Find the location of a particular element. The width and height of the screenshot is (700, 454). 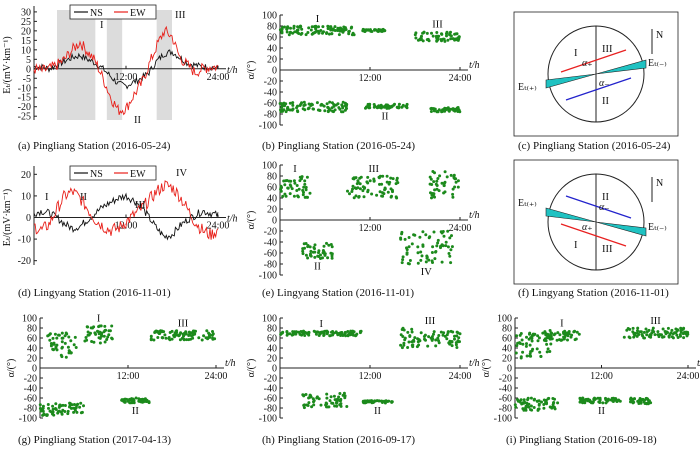

diagram-et-plus-c: Eₜ₍₊₎ is located at coordinates (527, 87).